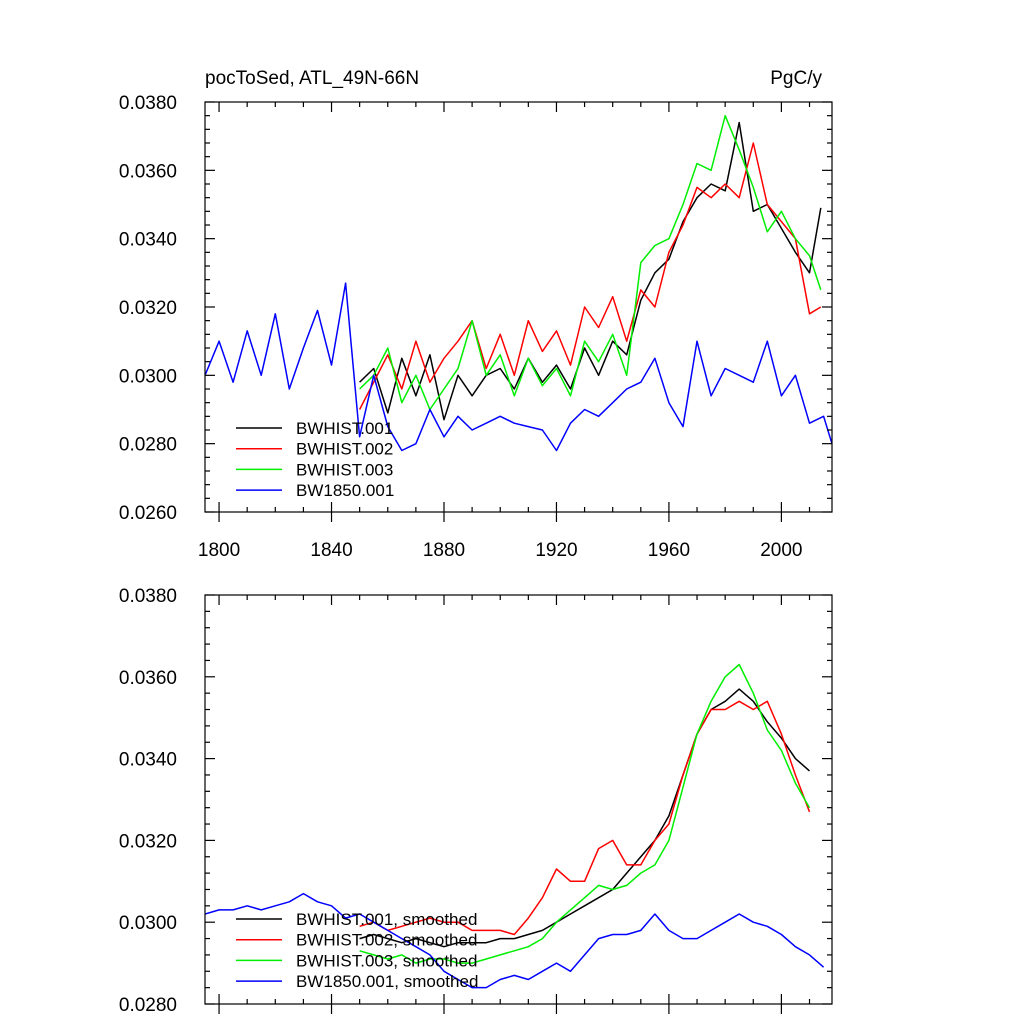 This screenshot has height=1029, width=1024. What do you see at coordinates (386, 940) in the screenshot?
I see `legend-label-2: BWHIST.002, smoothed` at bounding box center [386, 940].